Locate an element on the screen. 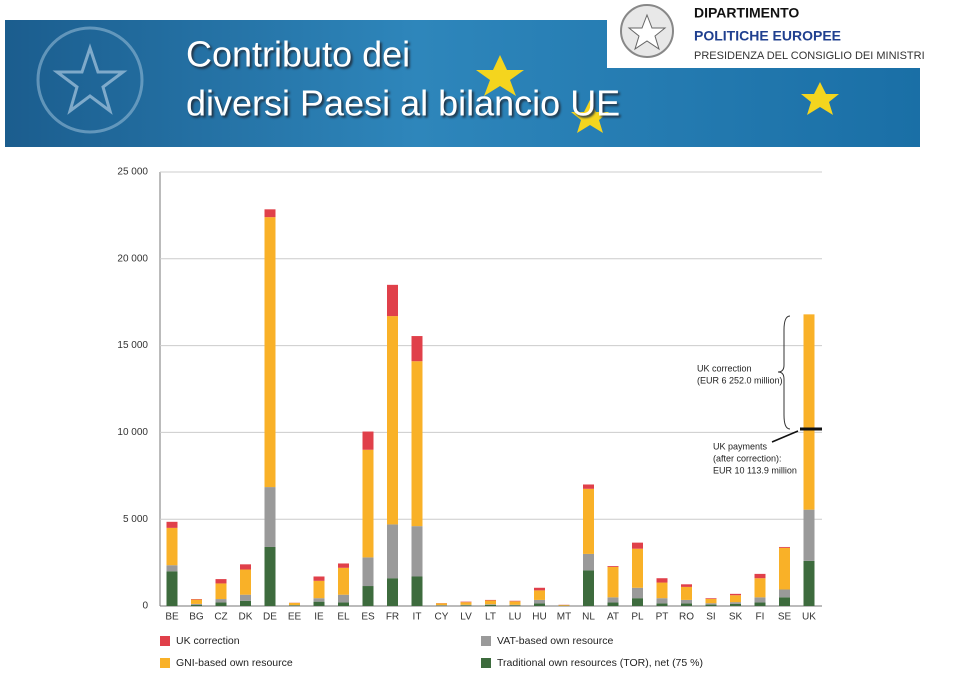 The width and height of the screenshot is (960, 677). x-tick-label: NL is located at coordinates (588, 617).